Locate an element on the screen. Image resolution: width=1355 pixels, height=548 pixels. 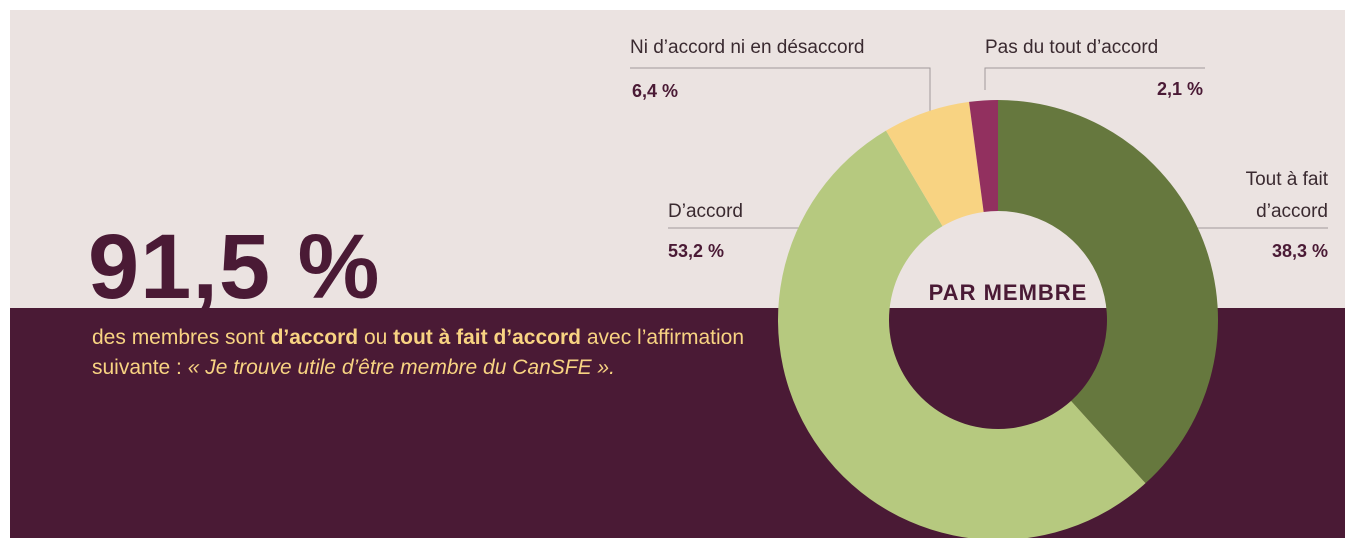
value-label: 2,1 % is located at coordinates (1179, 89).